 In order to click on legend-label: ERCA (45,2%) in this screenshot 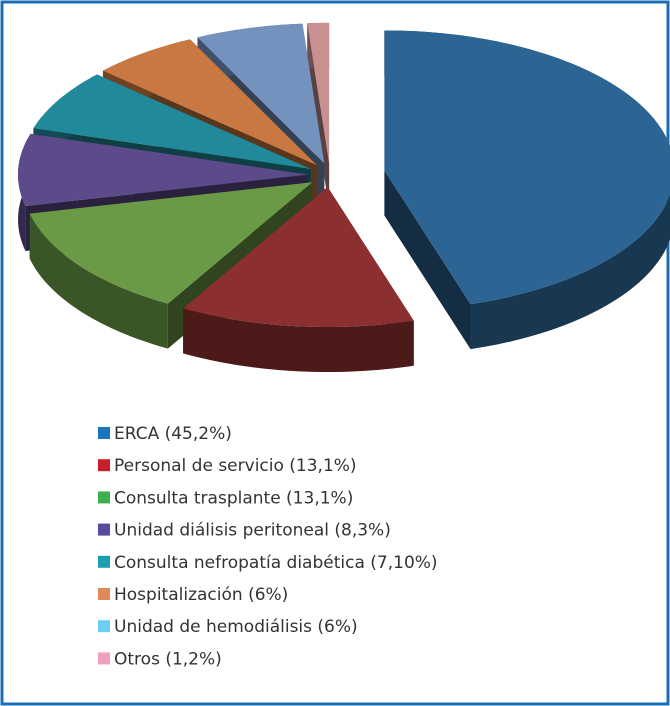, I will do `click(173, 434)`.